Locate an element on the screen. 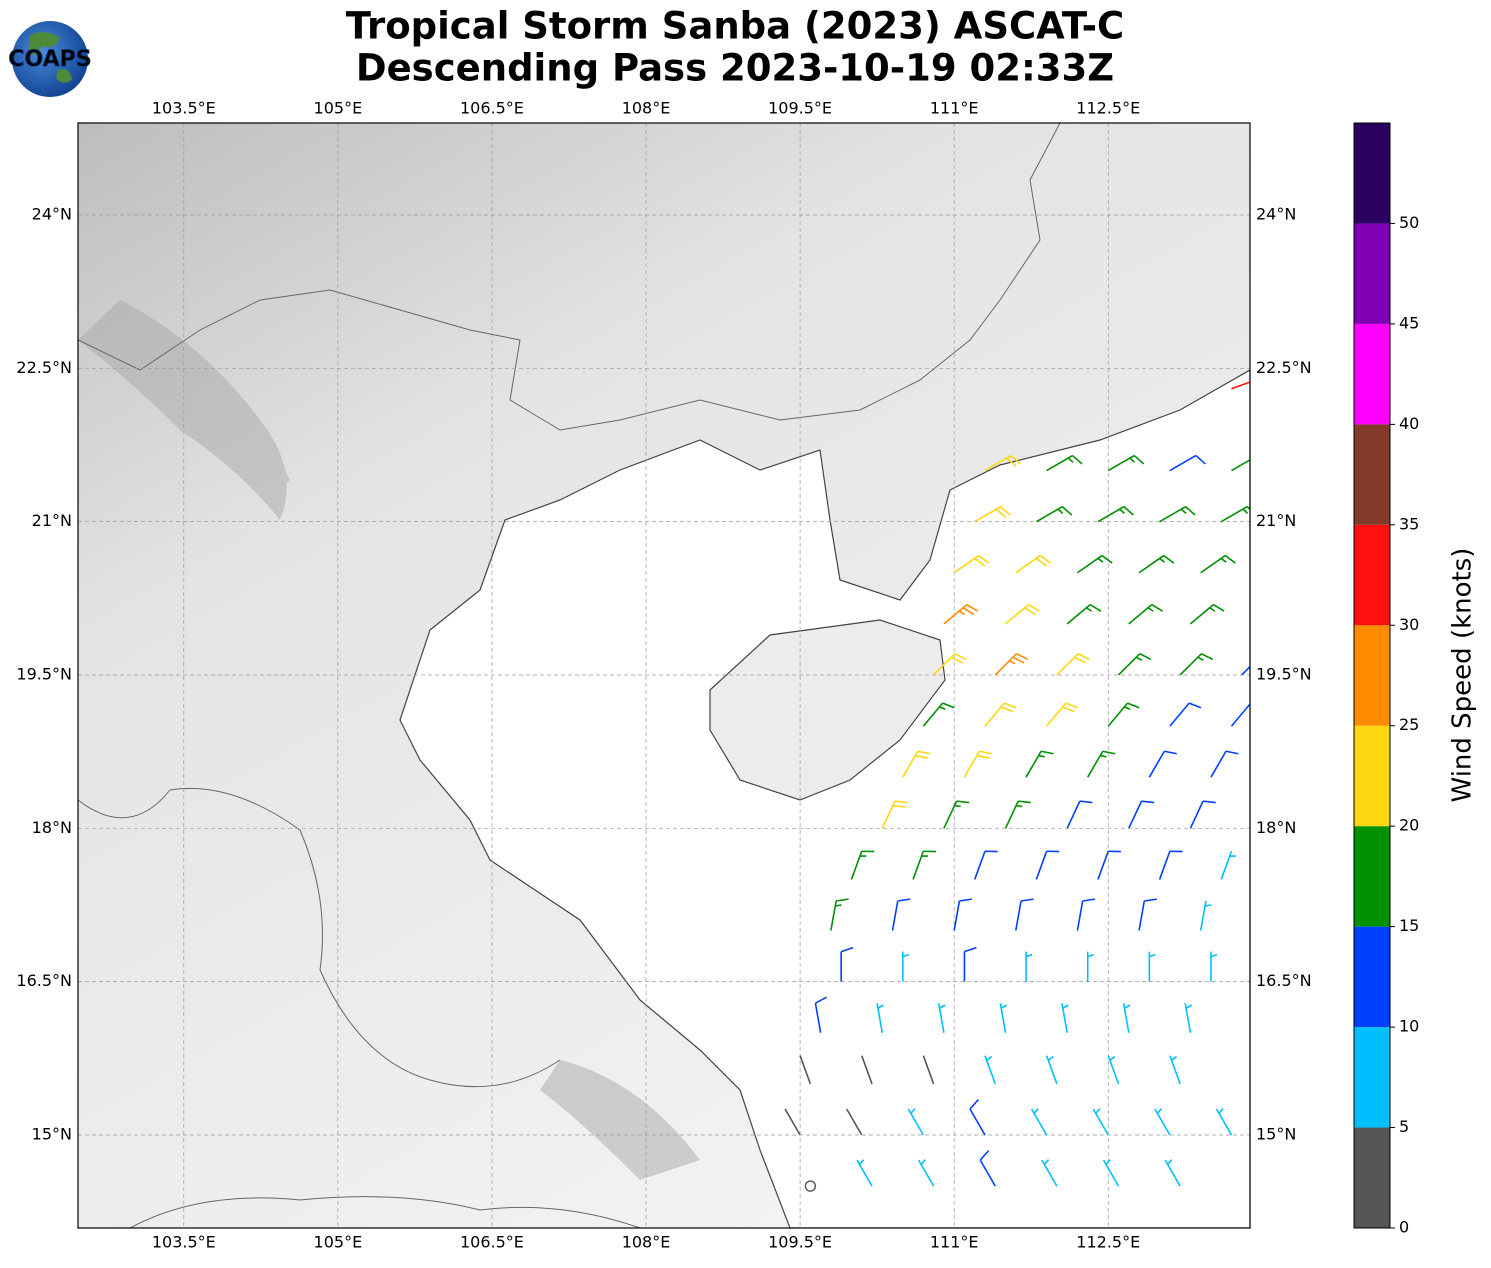 This screenshot has width=1491, height=1268. colorbar-tick-label: 0 is located at coordinates (1404, 1227).